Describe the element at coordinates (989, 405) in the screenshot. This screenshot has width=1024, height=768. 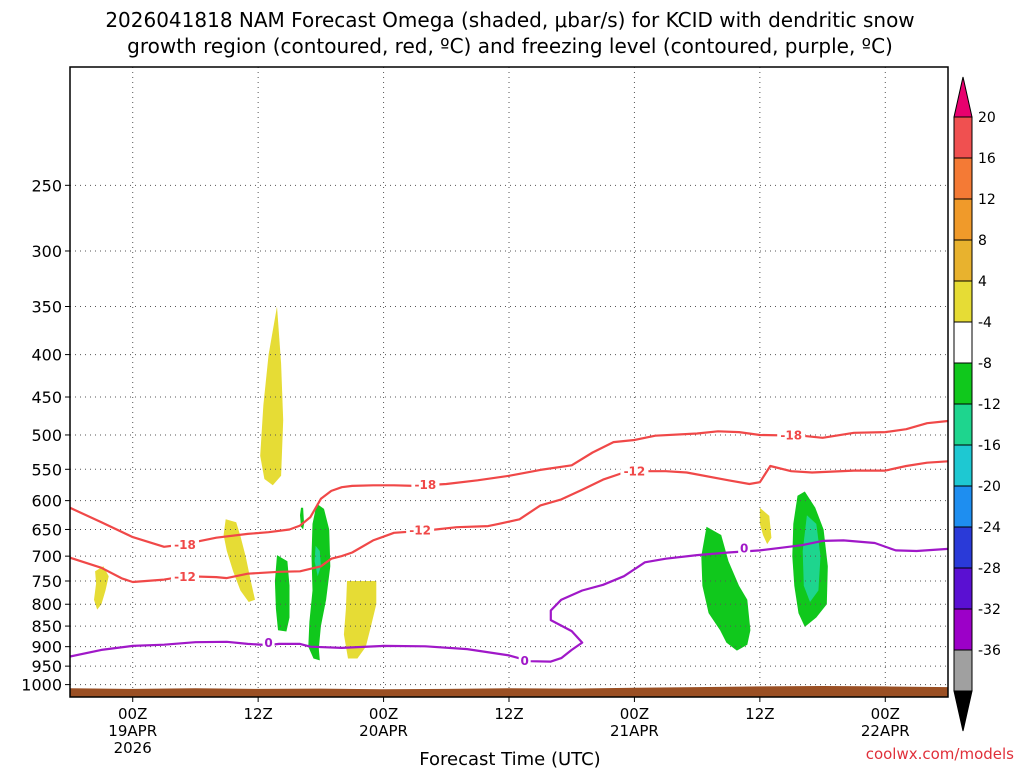
I see `colorbar-tick-label: -12` at that location.